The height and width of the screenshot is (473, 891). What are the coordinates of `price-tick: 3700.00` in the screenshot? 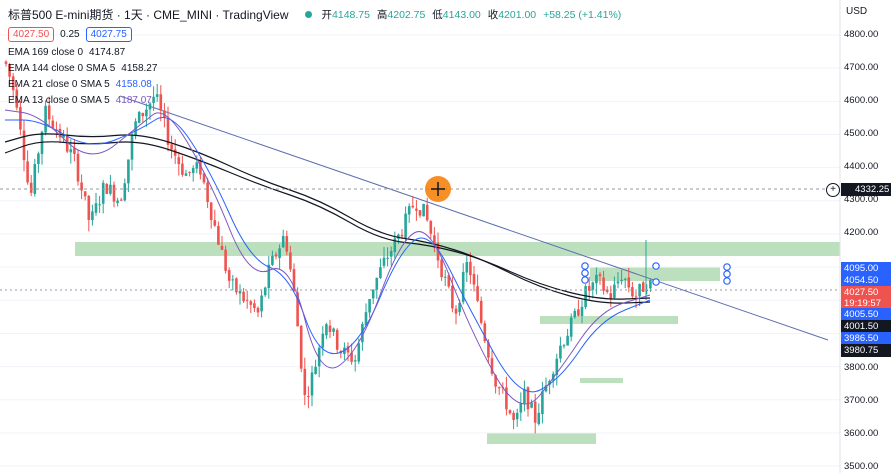 It's located at (861, 400).